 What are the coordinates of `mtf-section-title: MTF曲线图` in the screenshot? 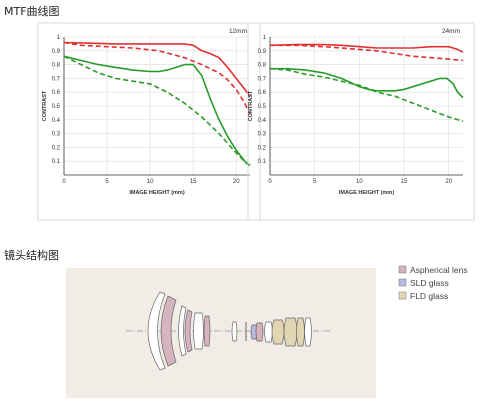 It's located at (32, 11).